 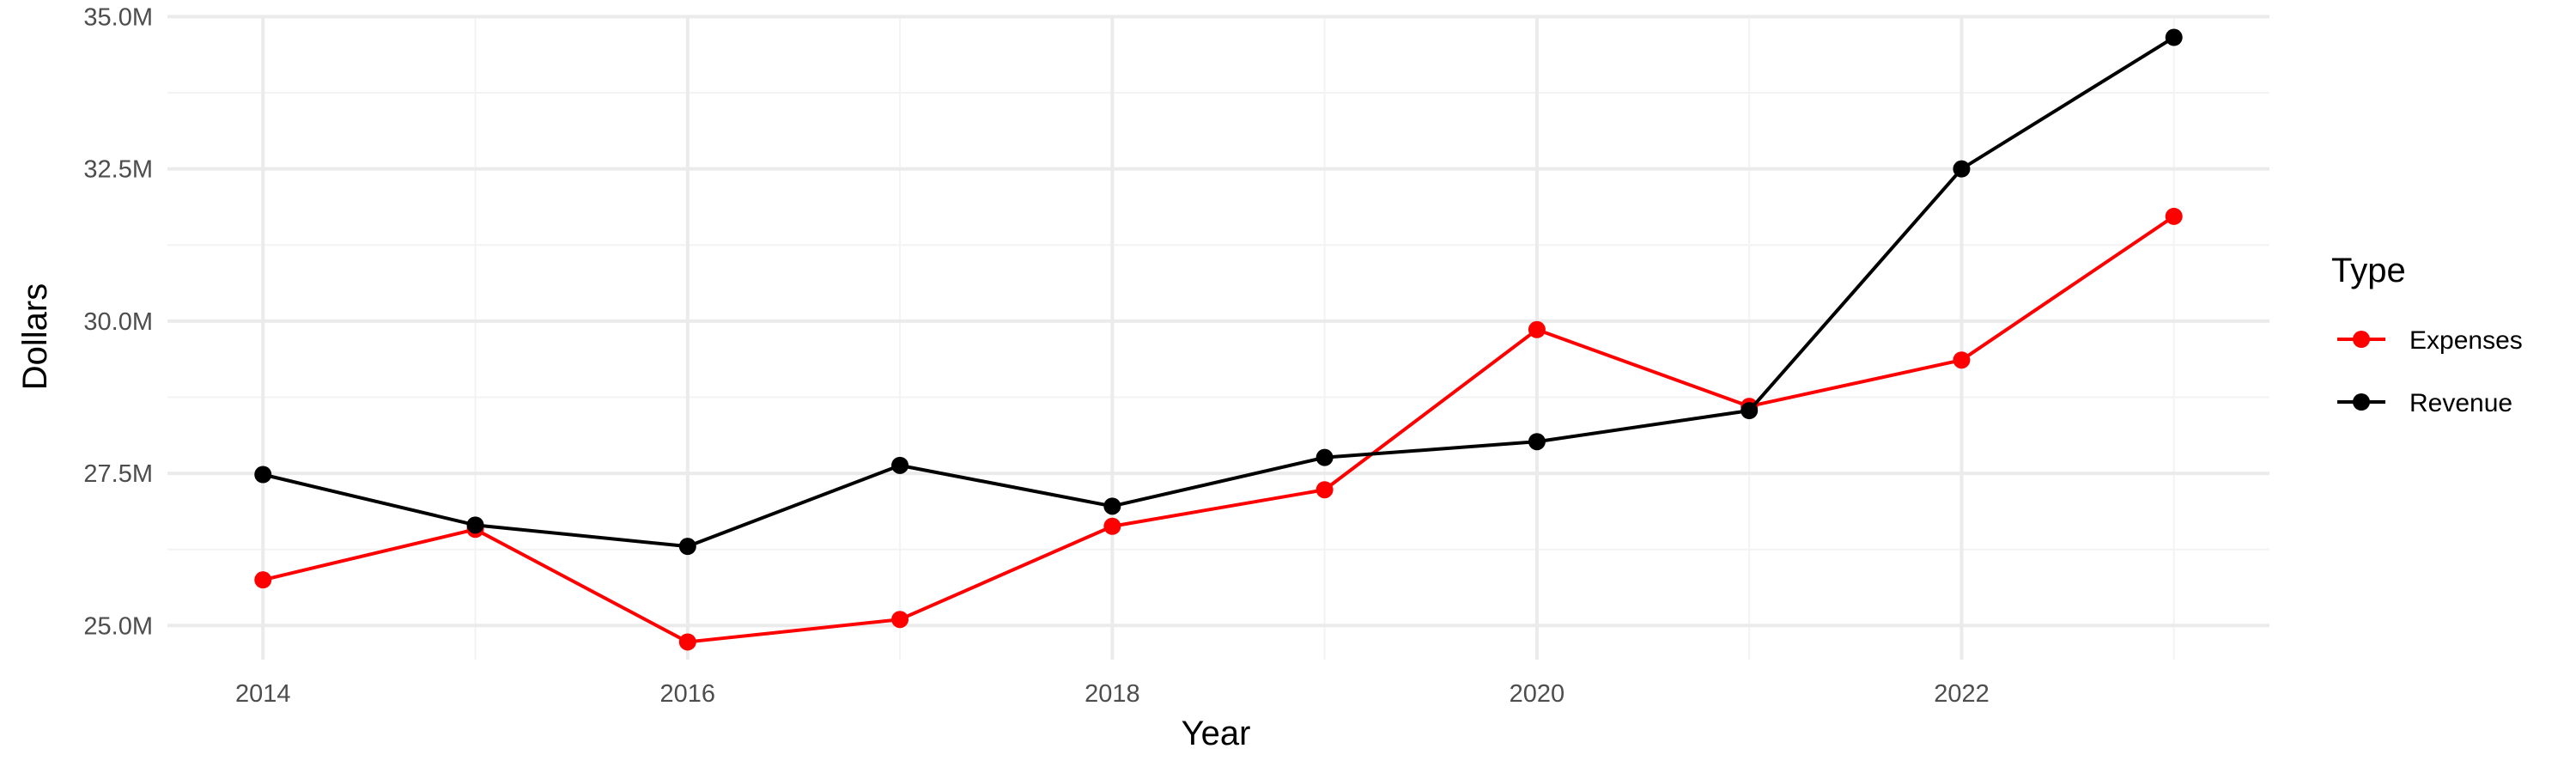 I want to click on y-tick-label: 30.0M, so click(x=118, y=322).